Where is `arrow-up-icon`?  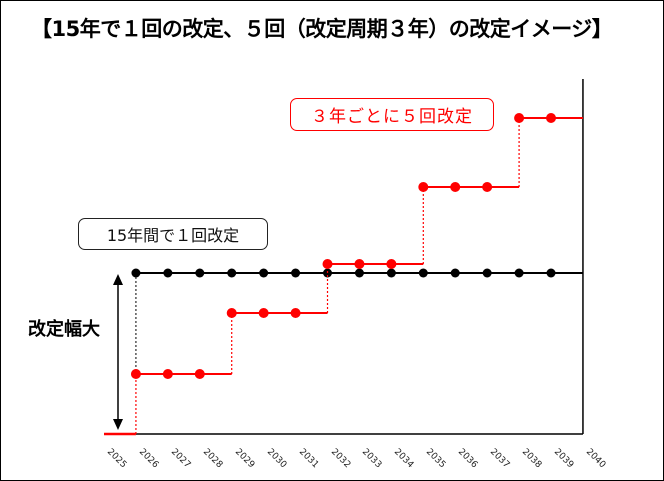
arrow-up-icon is located at coordinates (118, 279).